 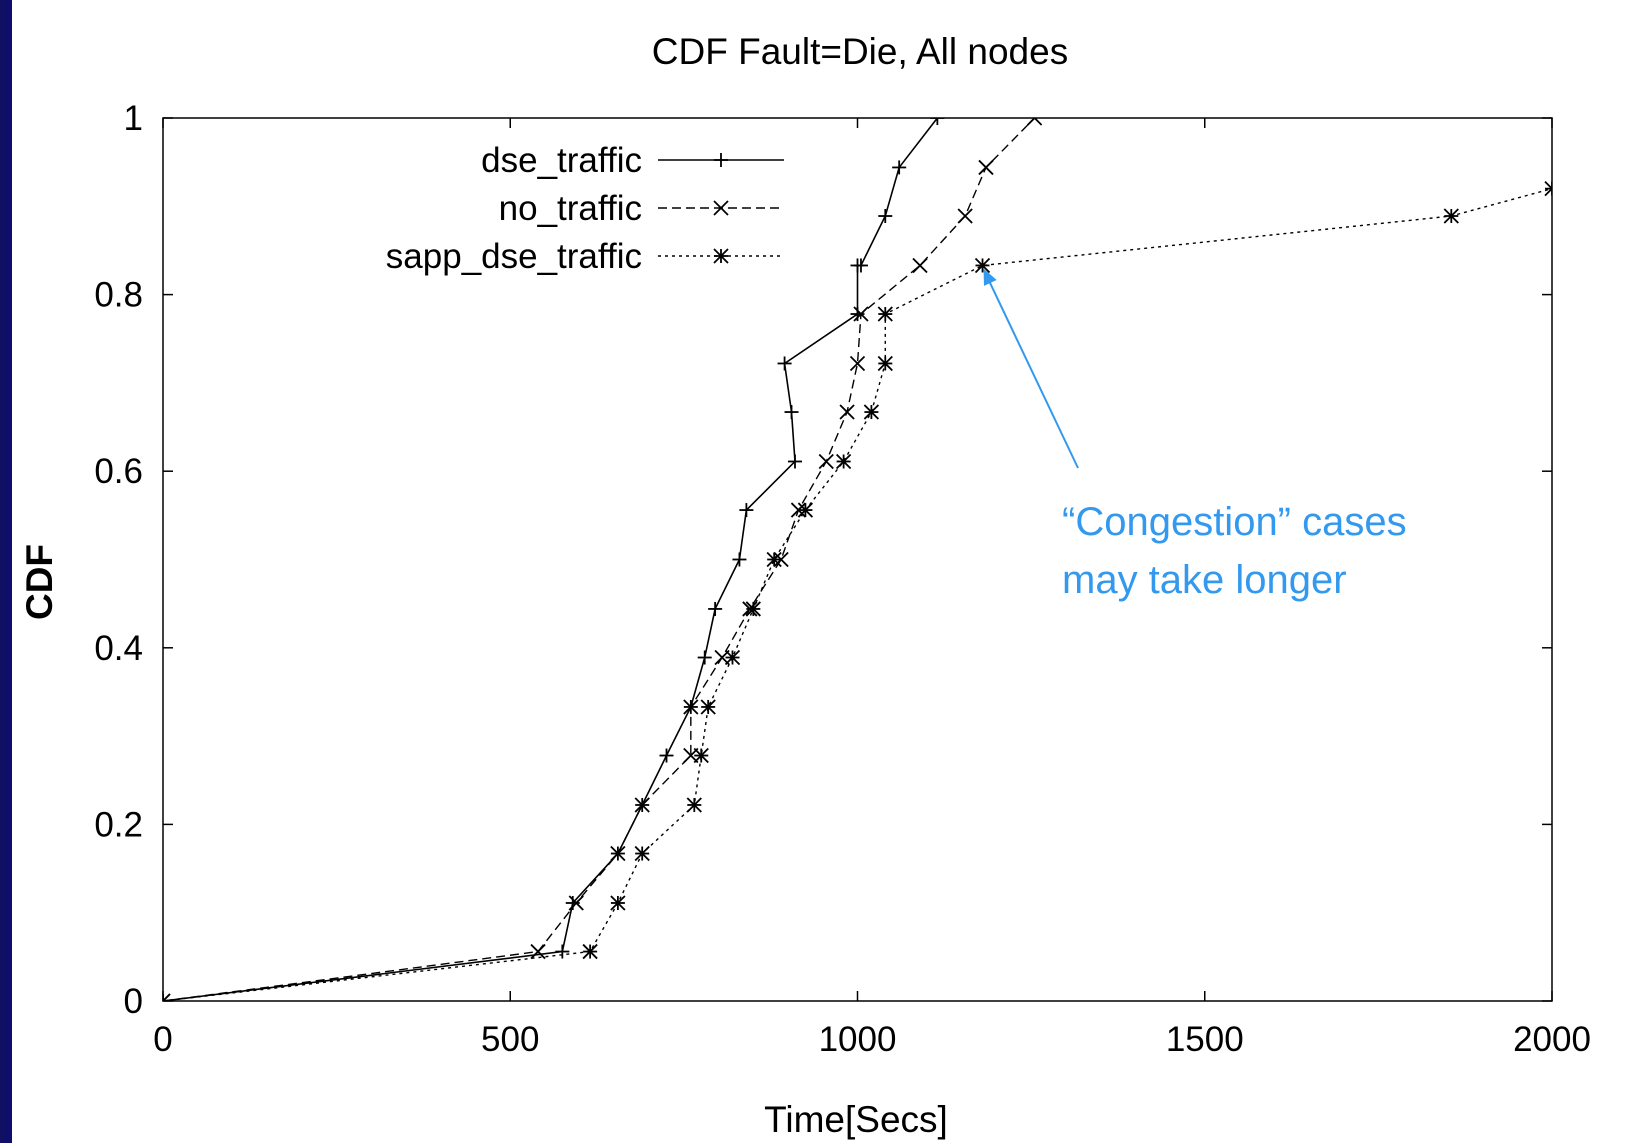 I want to click on x-tick-label: 1000, so click(x=858, y=1039).